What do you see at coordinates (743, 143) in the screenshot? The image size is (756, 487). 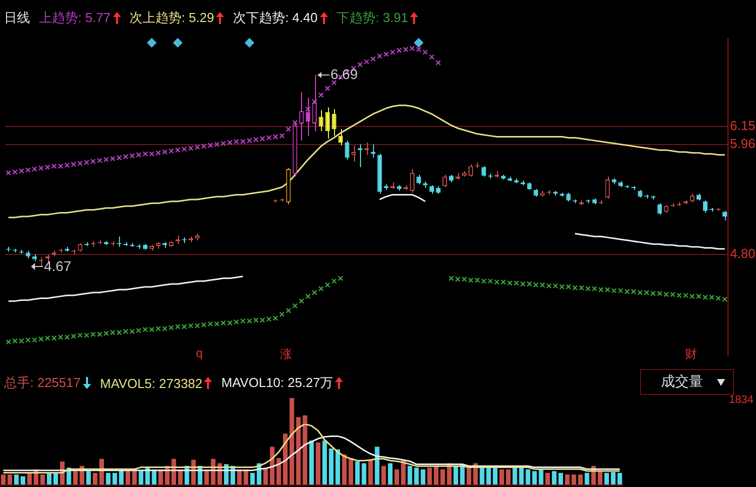 I see `y-tick-label: 5.96` at bounding box center [743, 143].